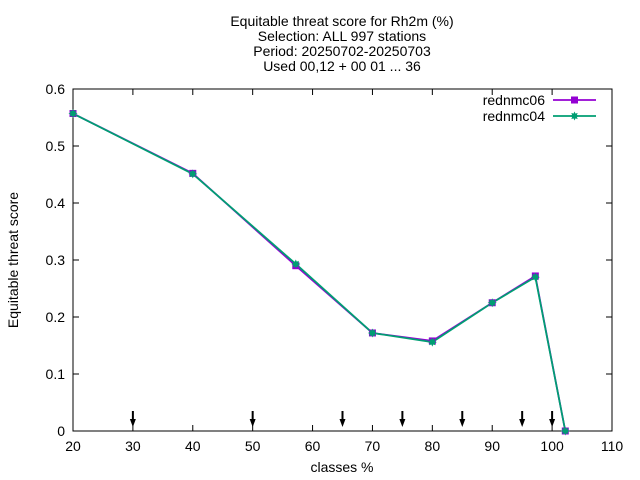  I want to click on y-tick-label: 0.4, so click(56, 203).